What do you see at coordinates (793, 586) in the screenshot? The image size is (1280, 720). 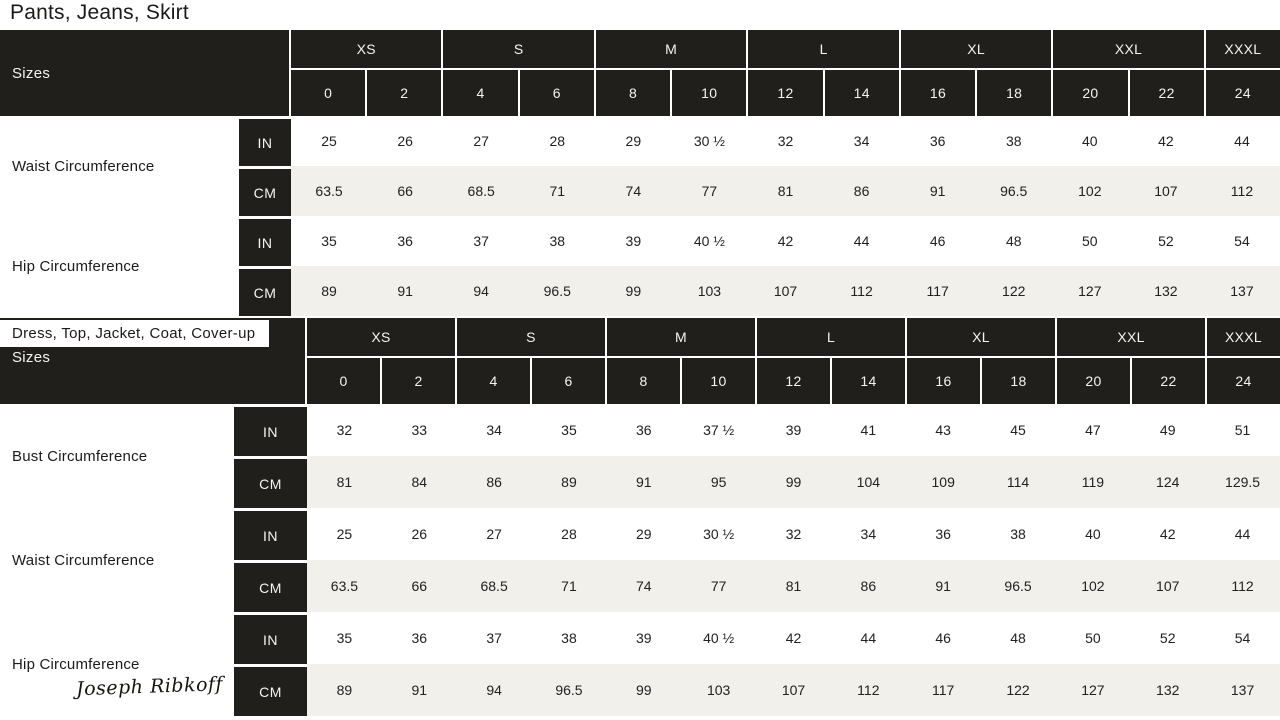 I see `size-value-cell: 81` at bounding box center [793, 586].